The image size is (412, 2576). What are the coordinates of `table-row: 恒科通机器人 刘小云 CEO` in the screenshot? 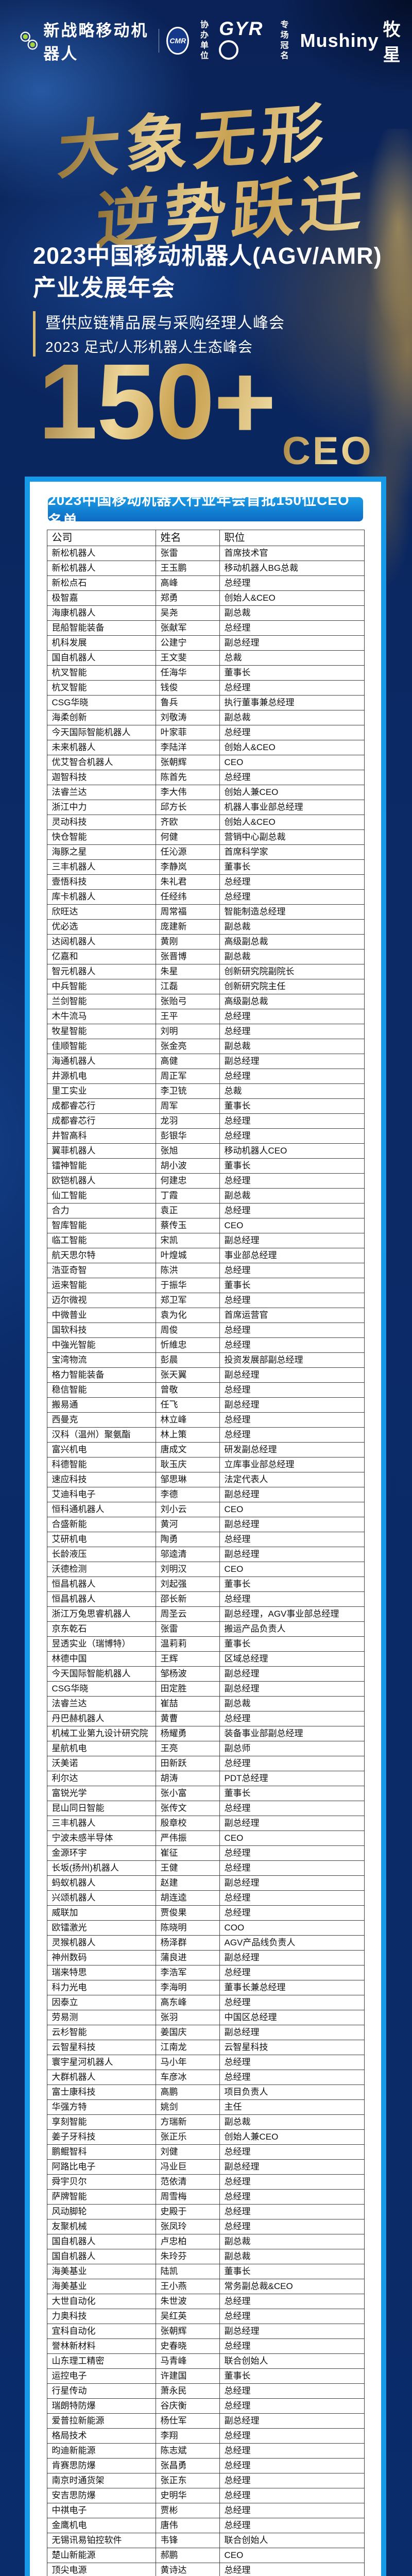 It's located at (205, 1509).